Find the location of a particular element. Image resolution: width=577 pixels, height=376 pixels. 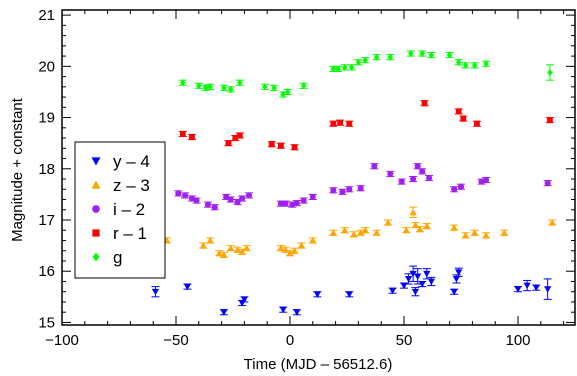

y-tick-label: 17 is located at coordinates (46, 220).